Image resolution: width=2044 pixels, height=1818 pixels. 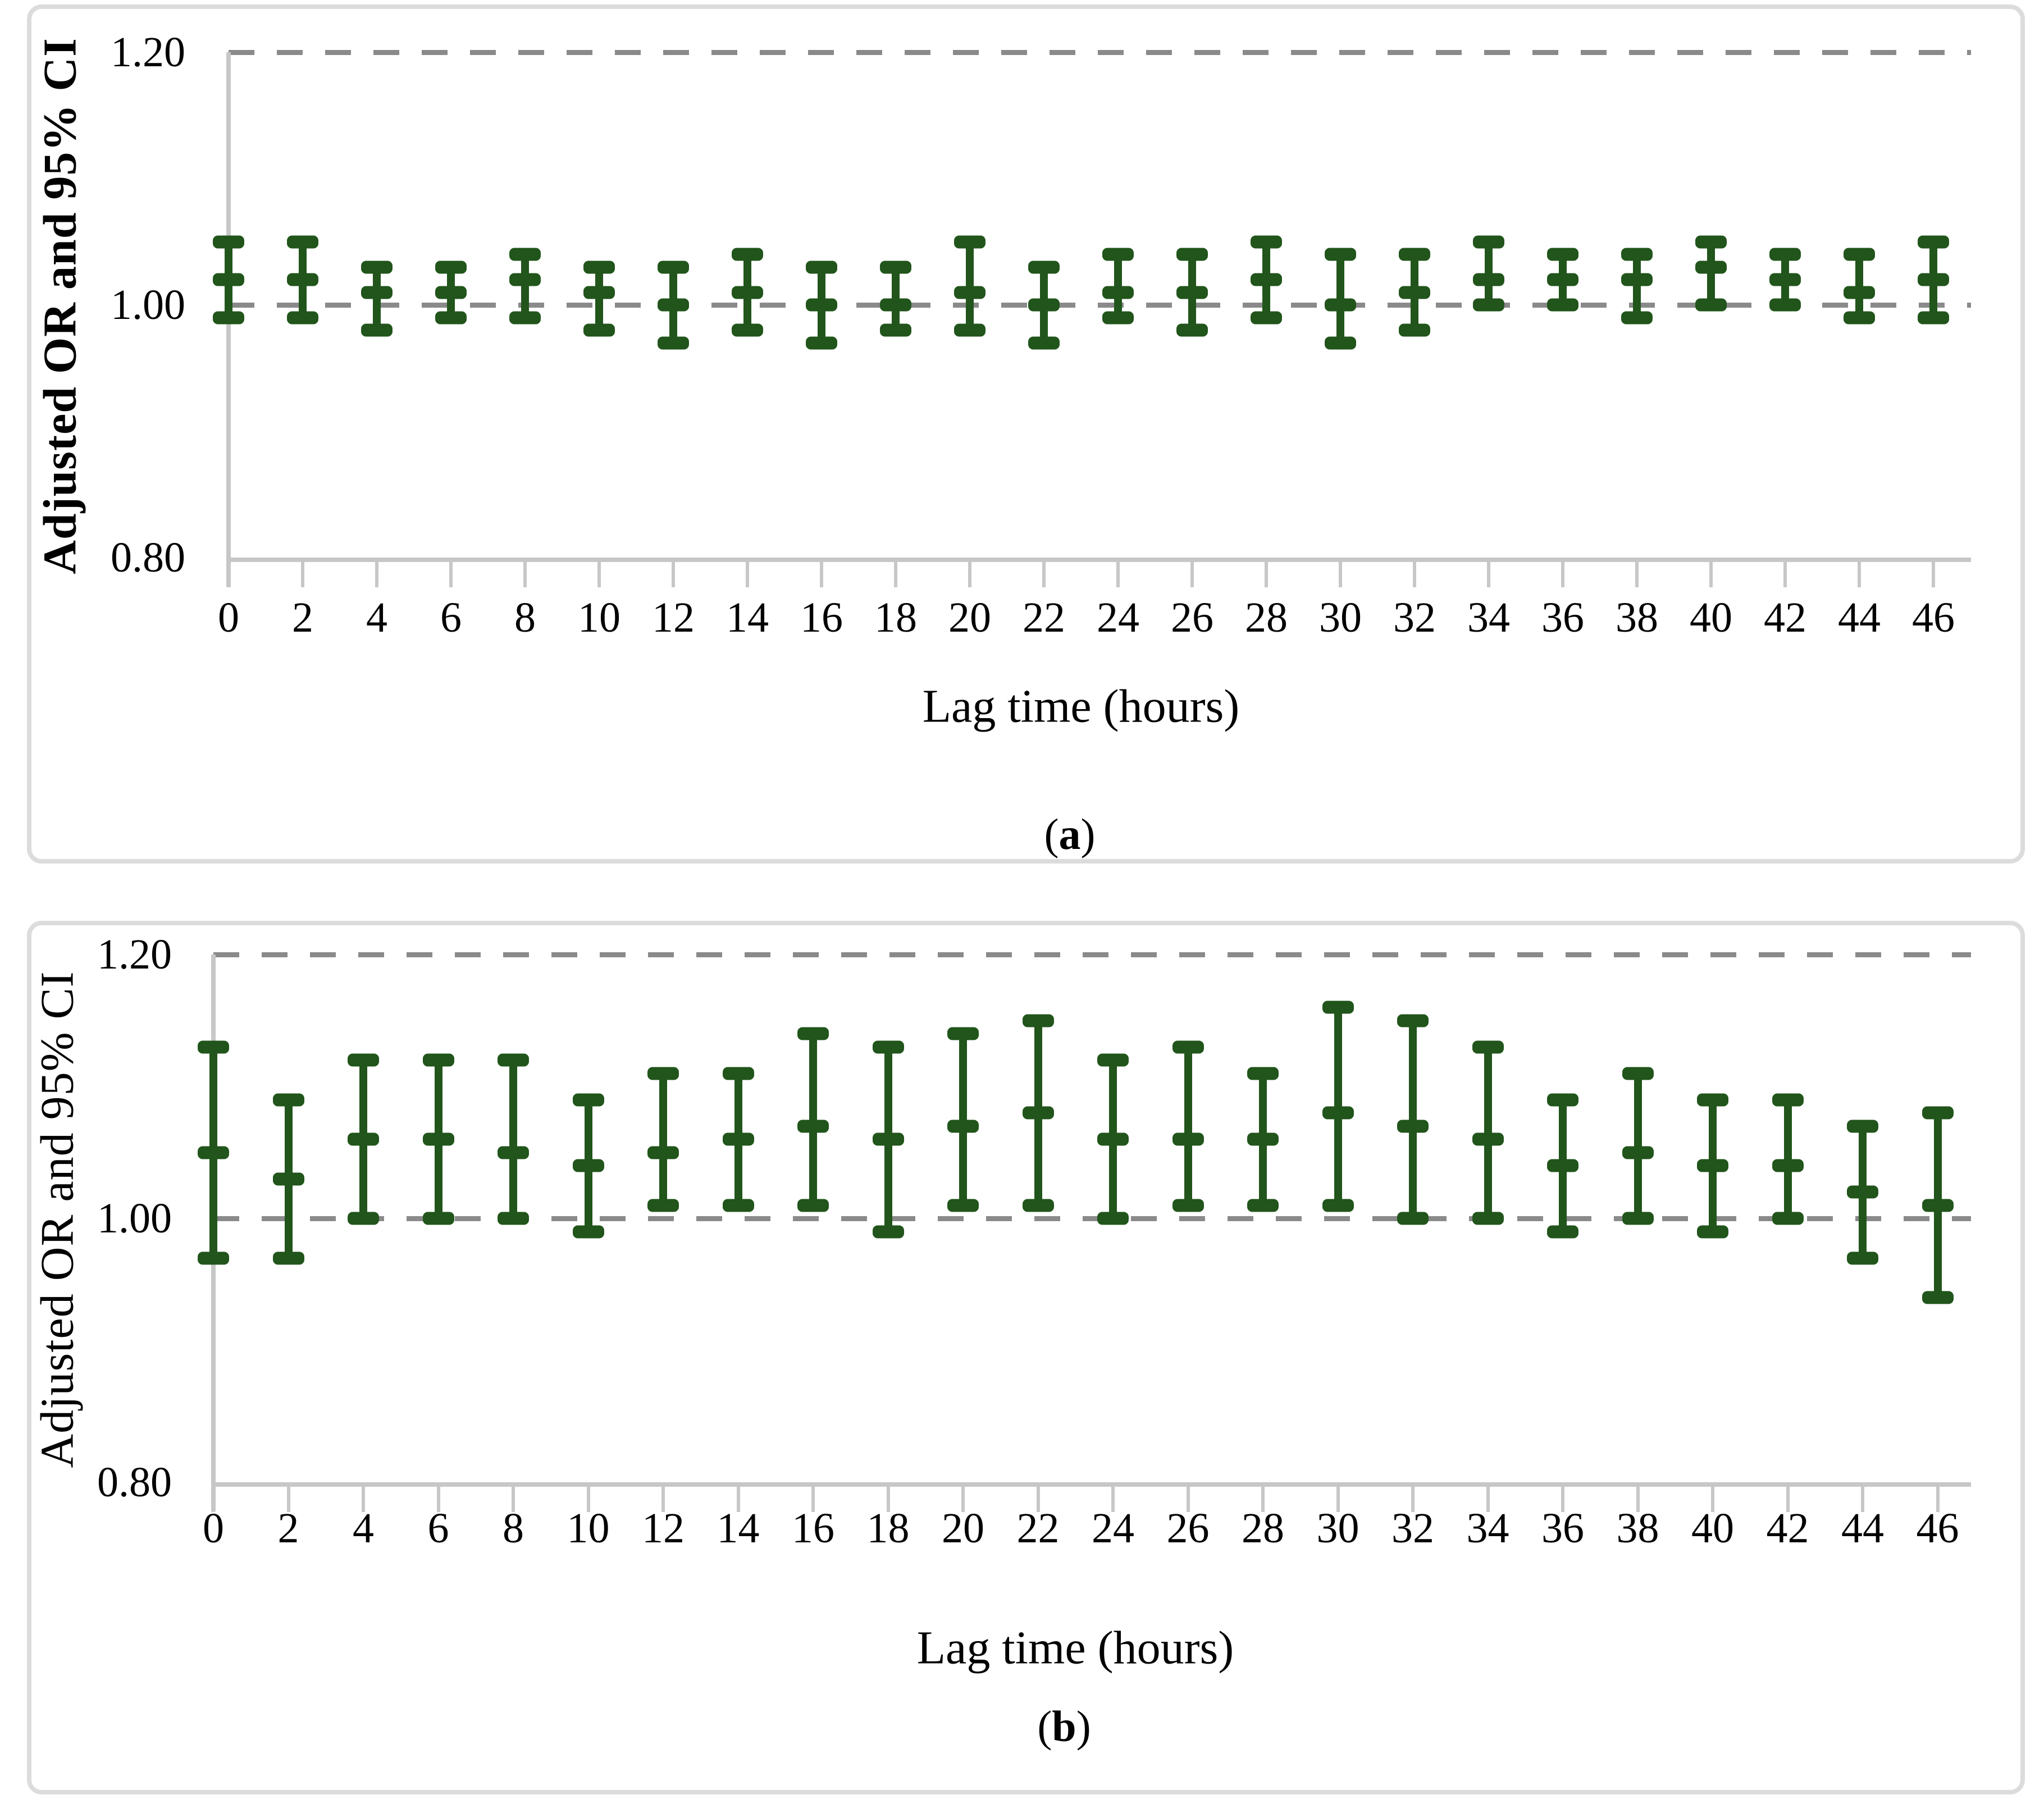 What do you see at coordinates (896, 617) in the screenshot?
I see `x-tick-label: 18` at bounding box center [896, 617].